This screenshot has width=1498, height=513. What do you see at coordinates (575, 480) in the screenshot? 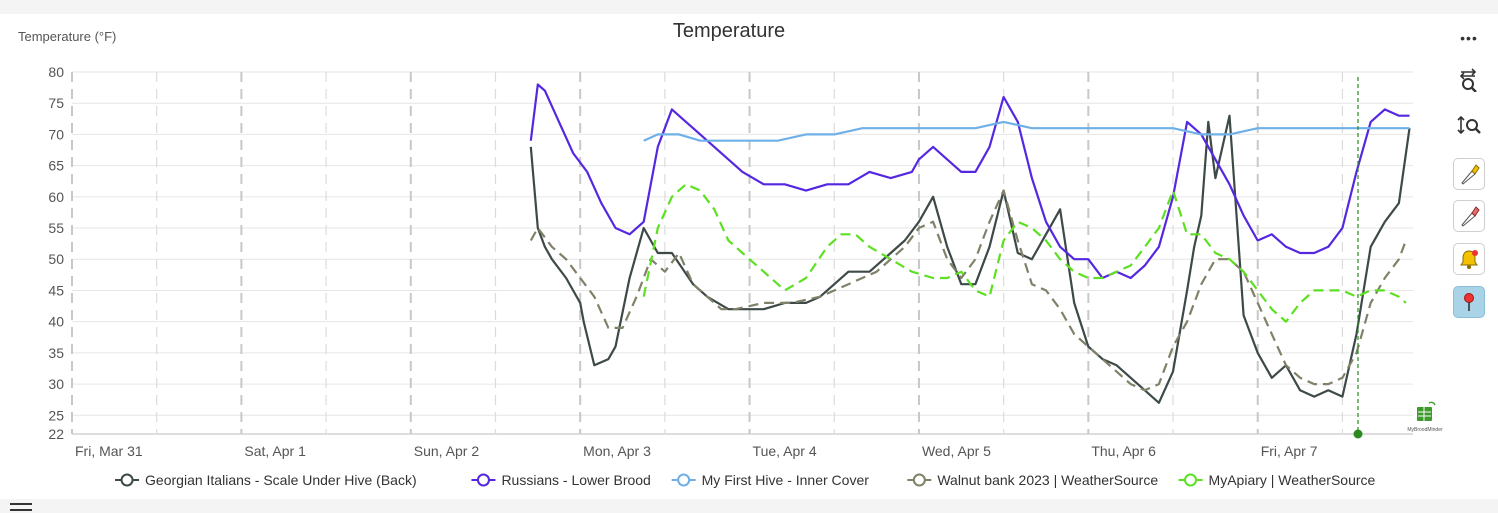
I see `legend-label: Russians - Lower Brood` at bounding box center [575, 480].